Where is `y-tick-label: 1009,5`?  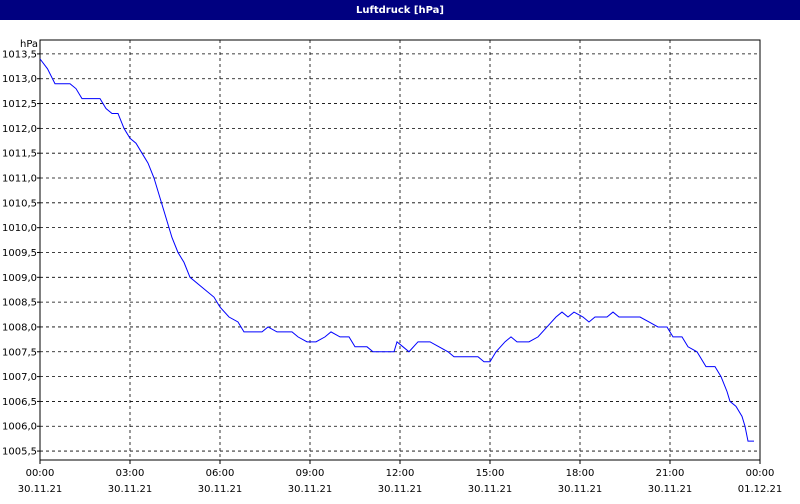
y-tick-label: 1009,5 is located at coordinates (19, 253).